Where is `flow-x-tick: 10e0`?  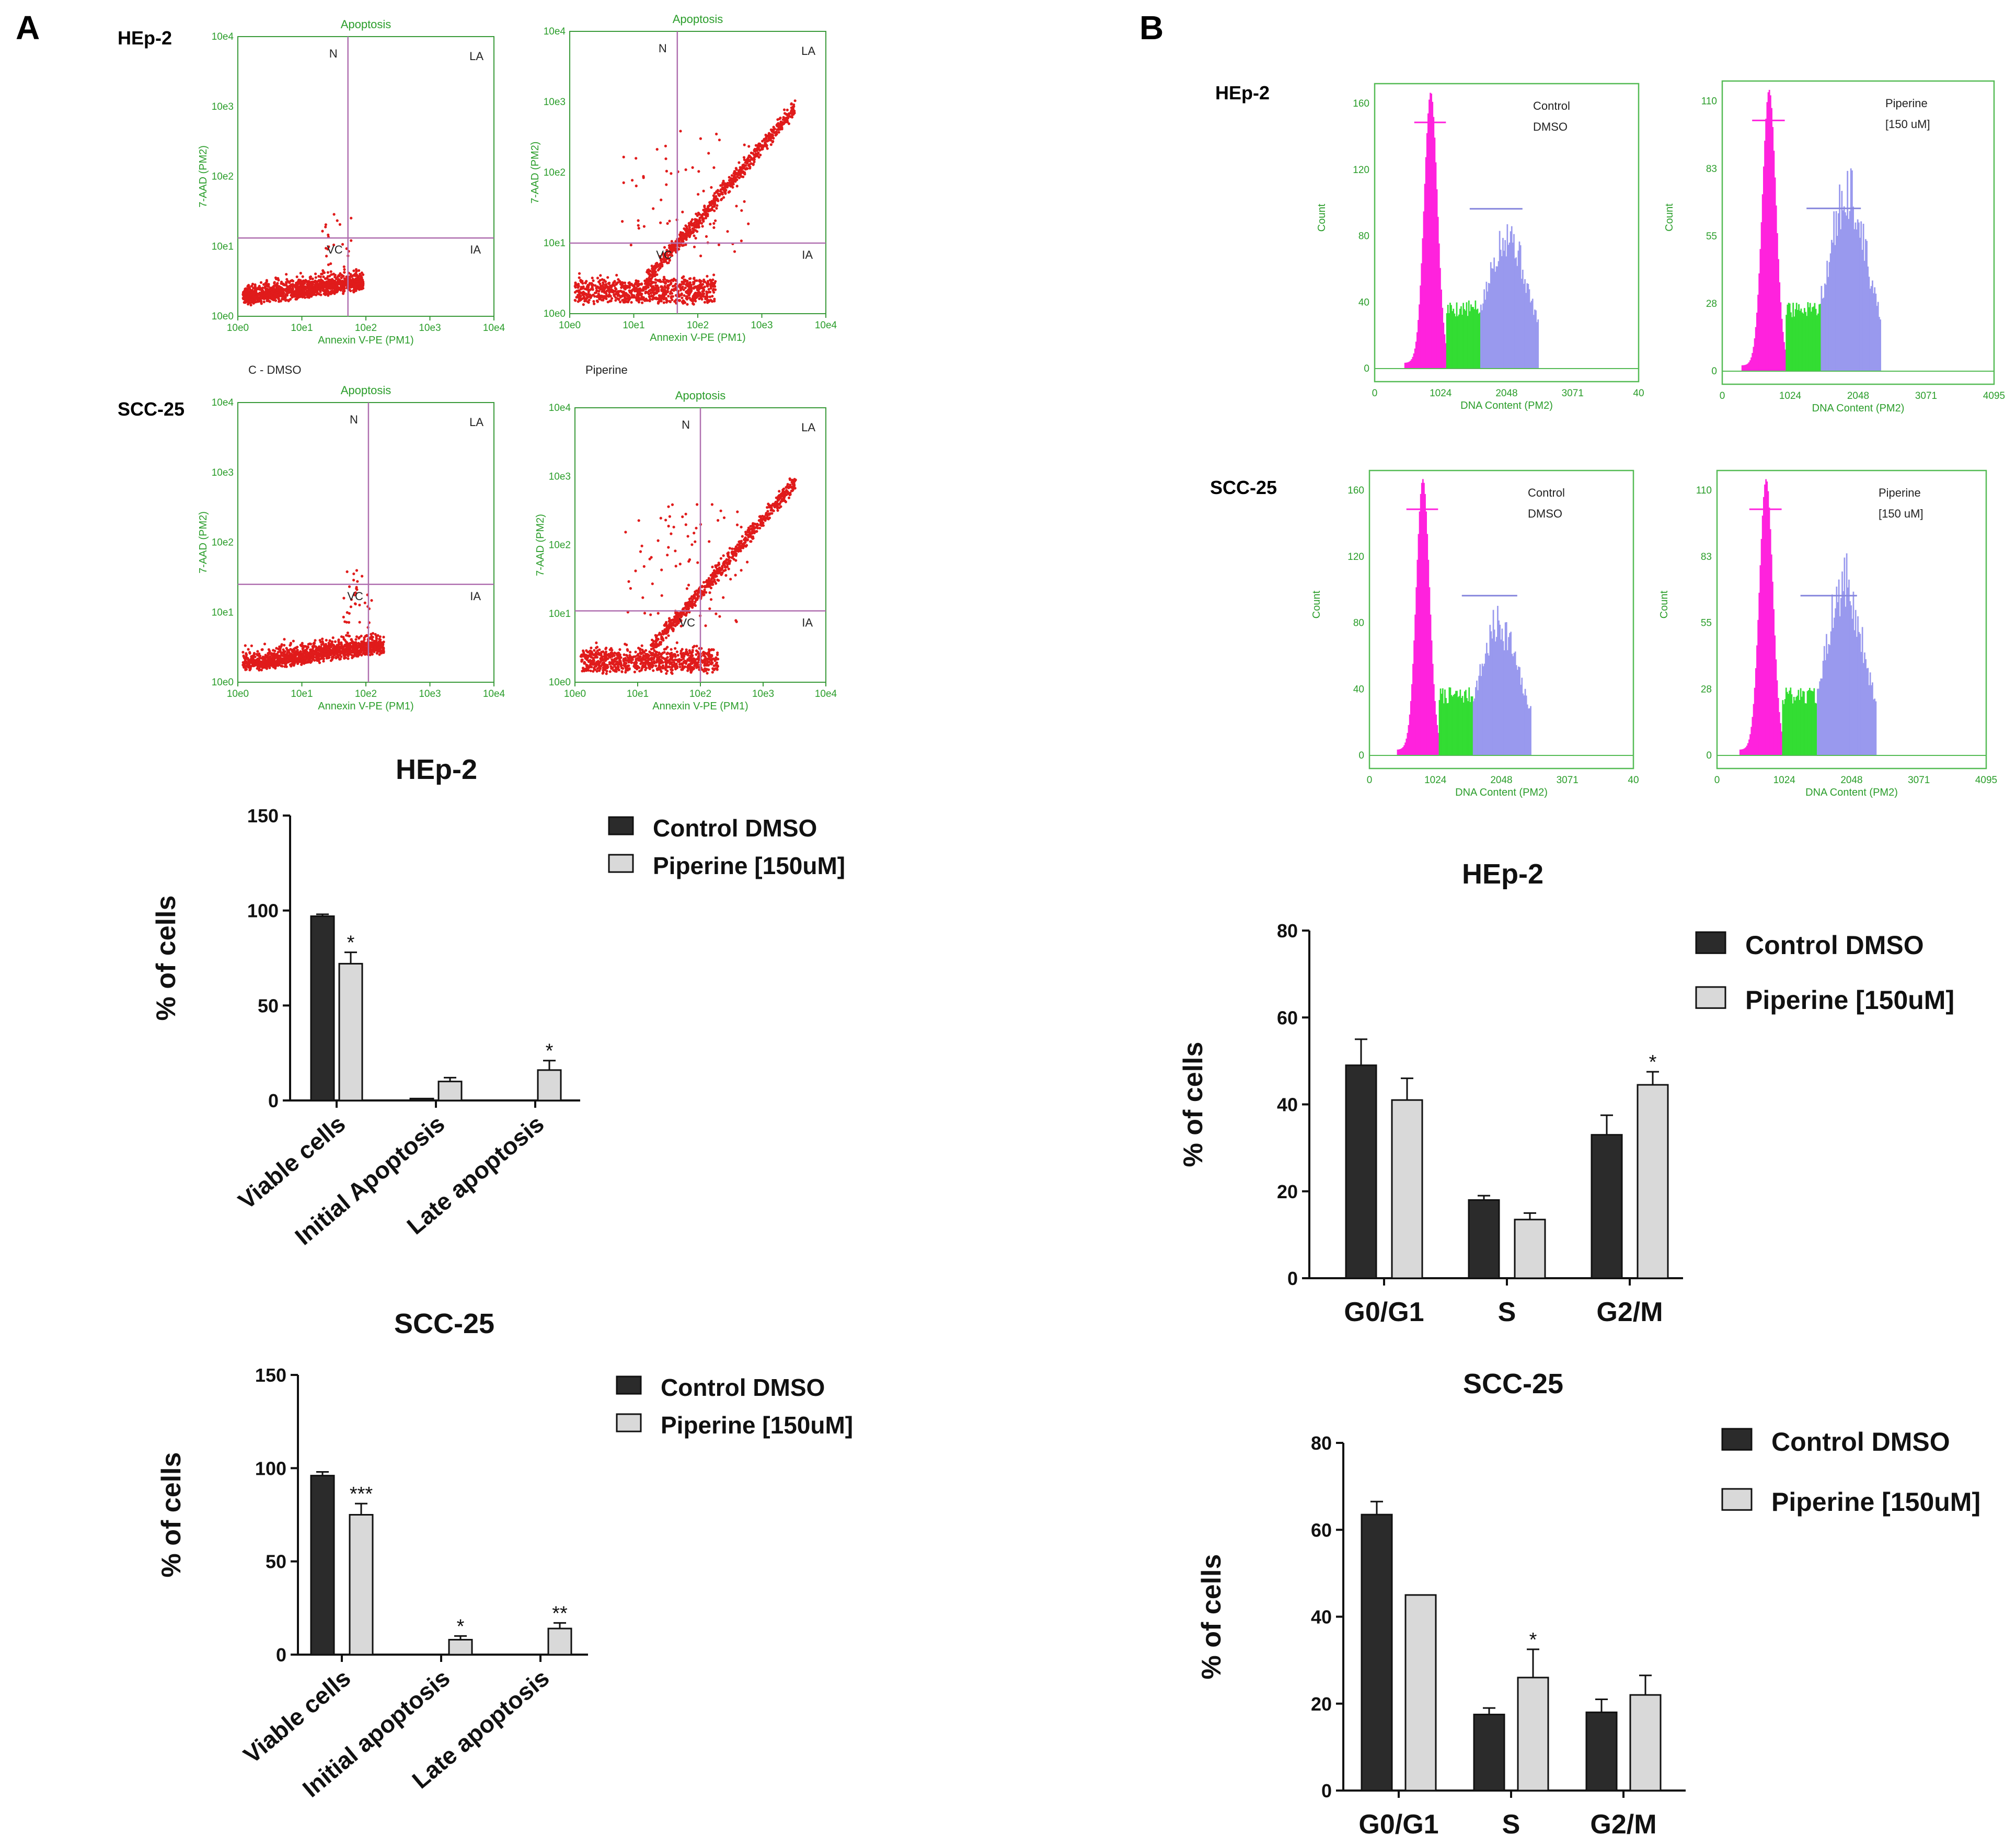
flow-x-tick: 10e0 is located at coordinates (570, 325).